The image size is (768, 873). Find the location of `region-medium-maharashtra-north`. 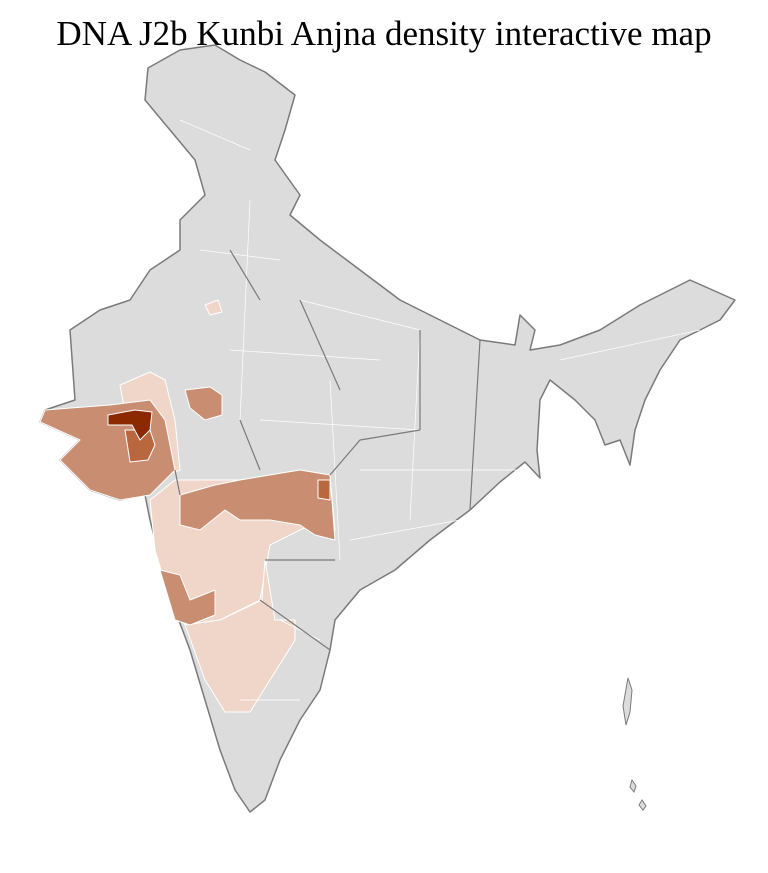

region-medium-maharashtra-north is located at coordinates (257, 505).